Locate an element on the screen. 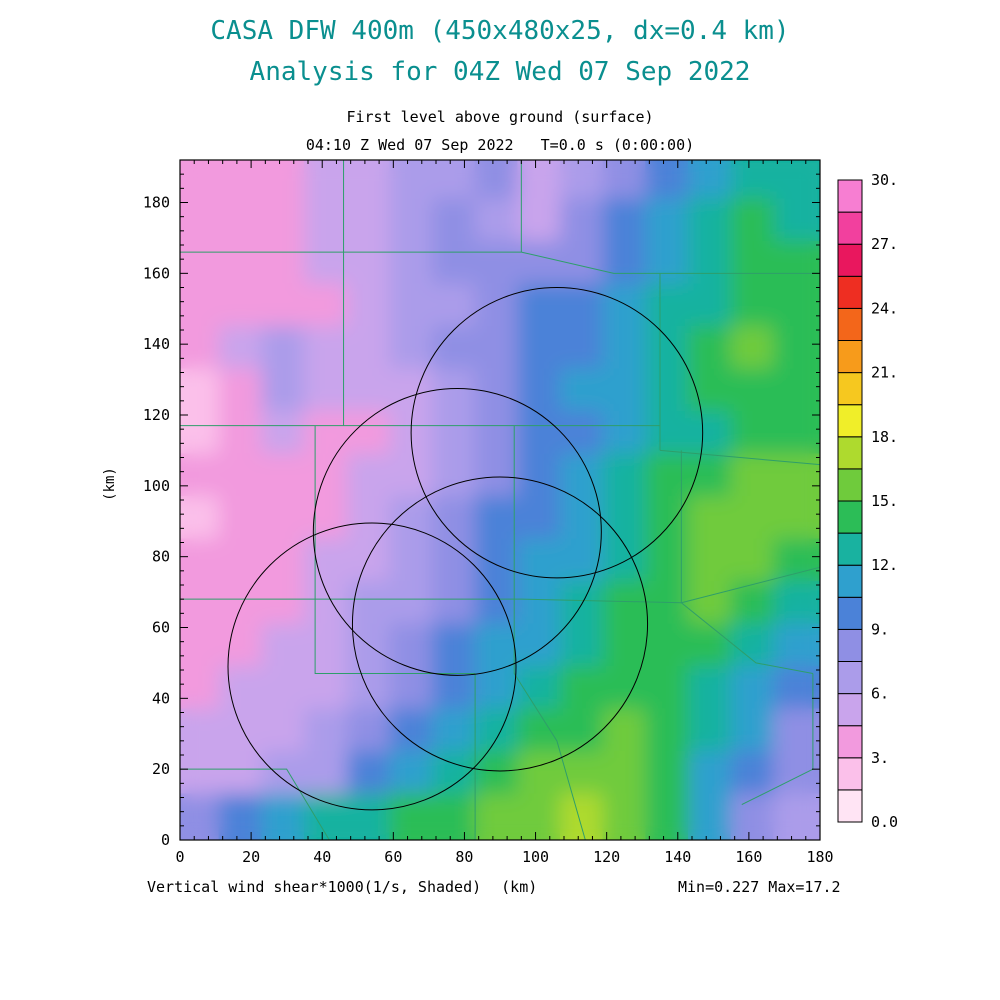 This screenshot has height=1000, width=1000. svg-text: 30. is located at coordinates (884, 180).